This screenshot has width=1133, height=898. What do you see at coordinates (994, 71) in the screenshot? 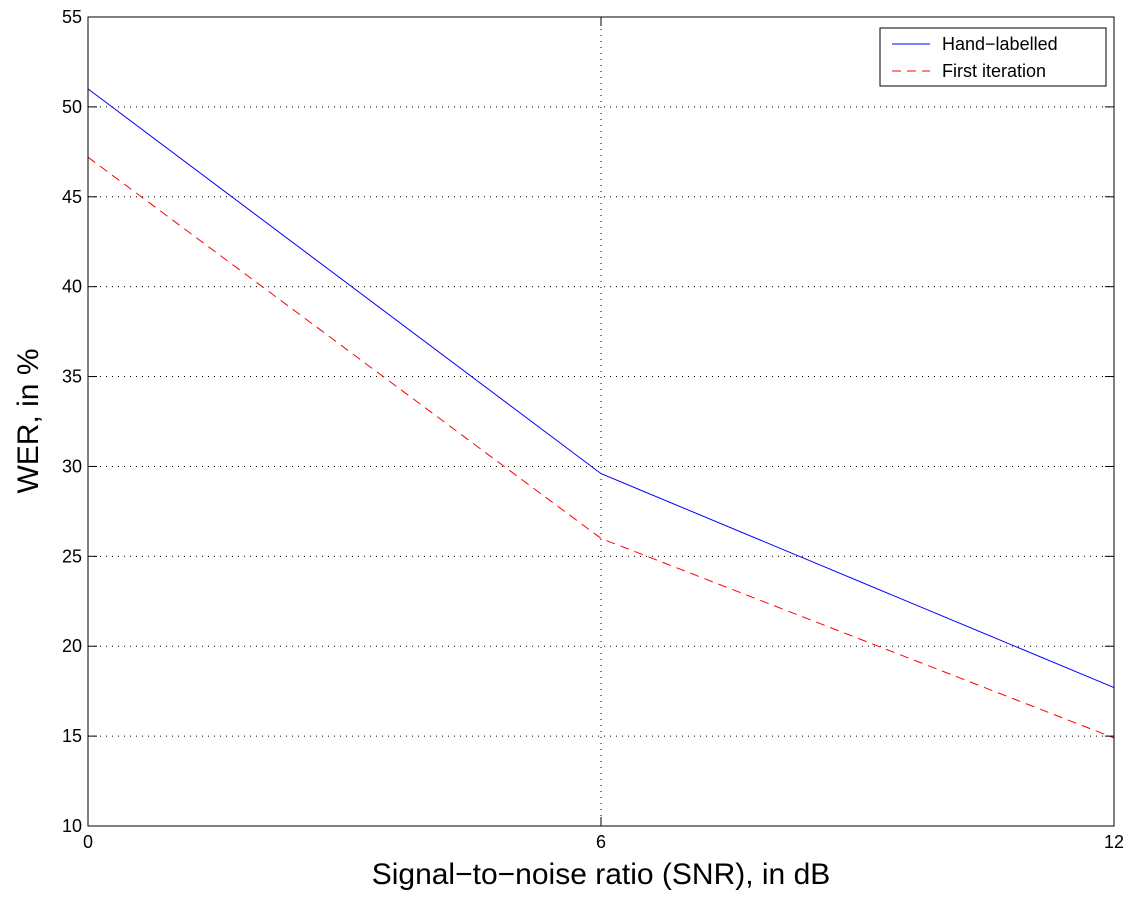
I see `legend-label-first-iteration: First iteration` at bounding box center [994, 71].